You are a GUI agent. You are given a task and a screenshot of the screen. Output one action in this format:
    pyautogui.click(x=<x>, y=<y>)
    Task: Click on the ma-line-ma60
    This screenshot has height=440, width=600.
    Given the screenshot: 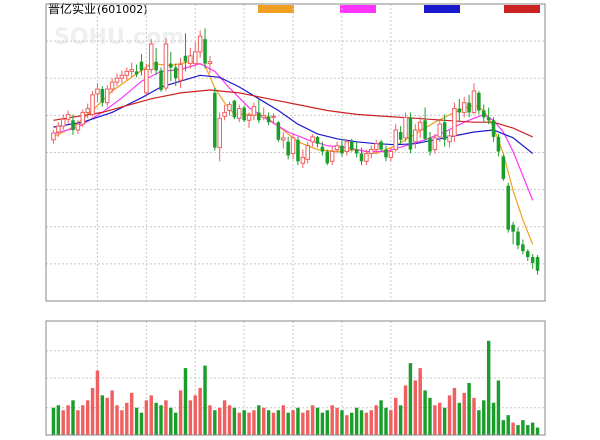 What is the action you would take?
    pyautogui.click(x=293, y=113)
    